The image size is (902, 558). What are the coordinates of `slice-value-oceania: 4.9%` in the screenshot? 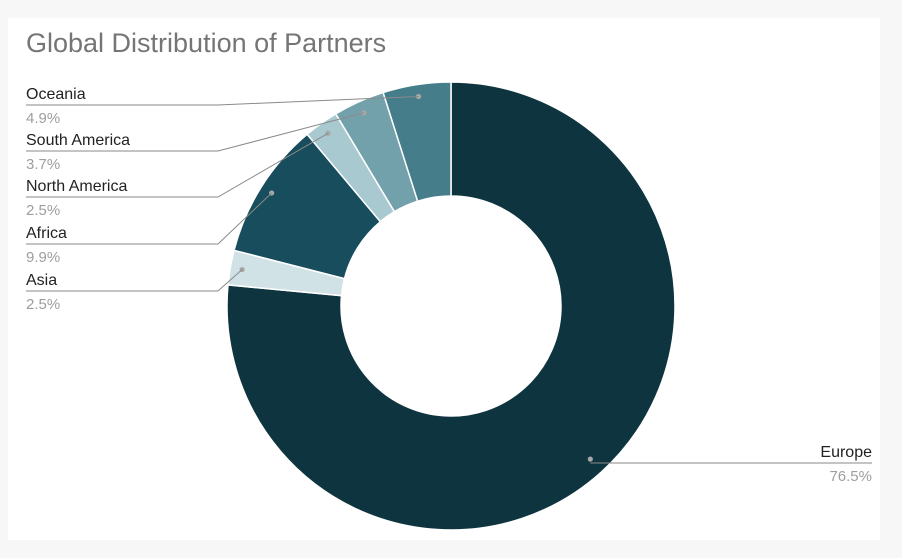 It's located at (43, 118).